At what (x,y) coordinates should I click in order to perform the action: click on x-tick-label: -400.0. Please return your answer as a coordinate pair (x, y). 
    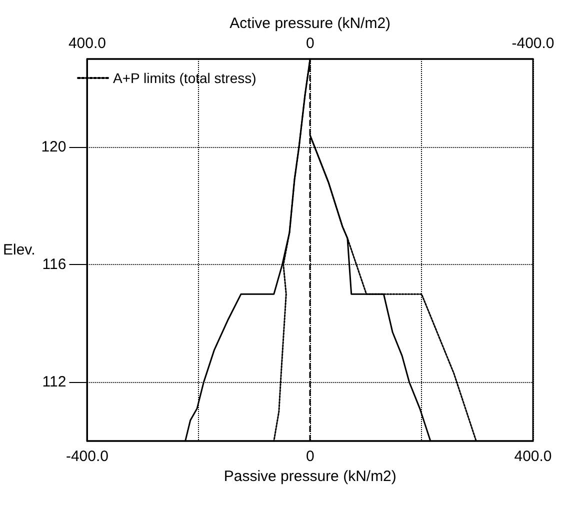
    Looking at the image, I should click on (87, 456).